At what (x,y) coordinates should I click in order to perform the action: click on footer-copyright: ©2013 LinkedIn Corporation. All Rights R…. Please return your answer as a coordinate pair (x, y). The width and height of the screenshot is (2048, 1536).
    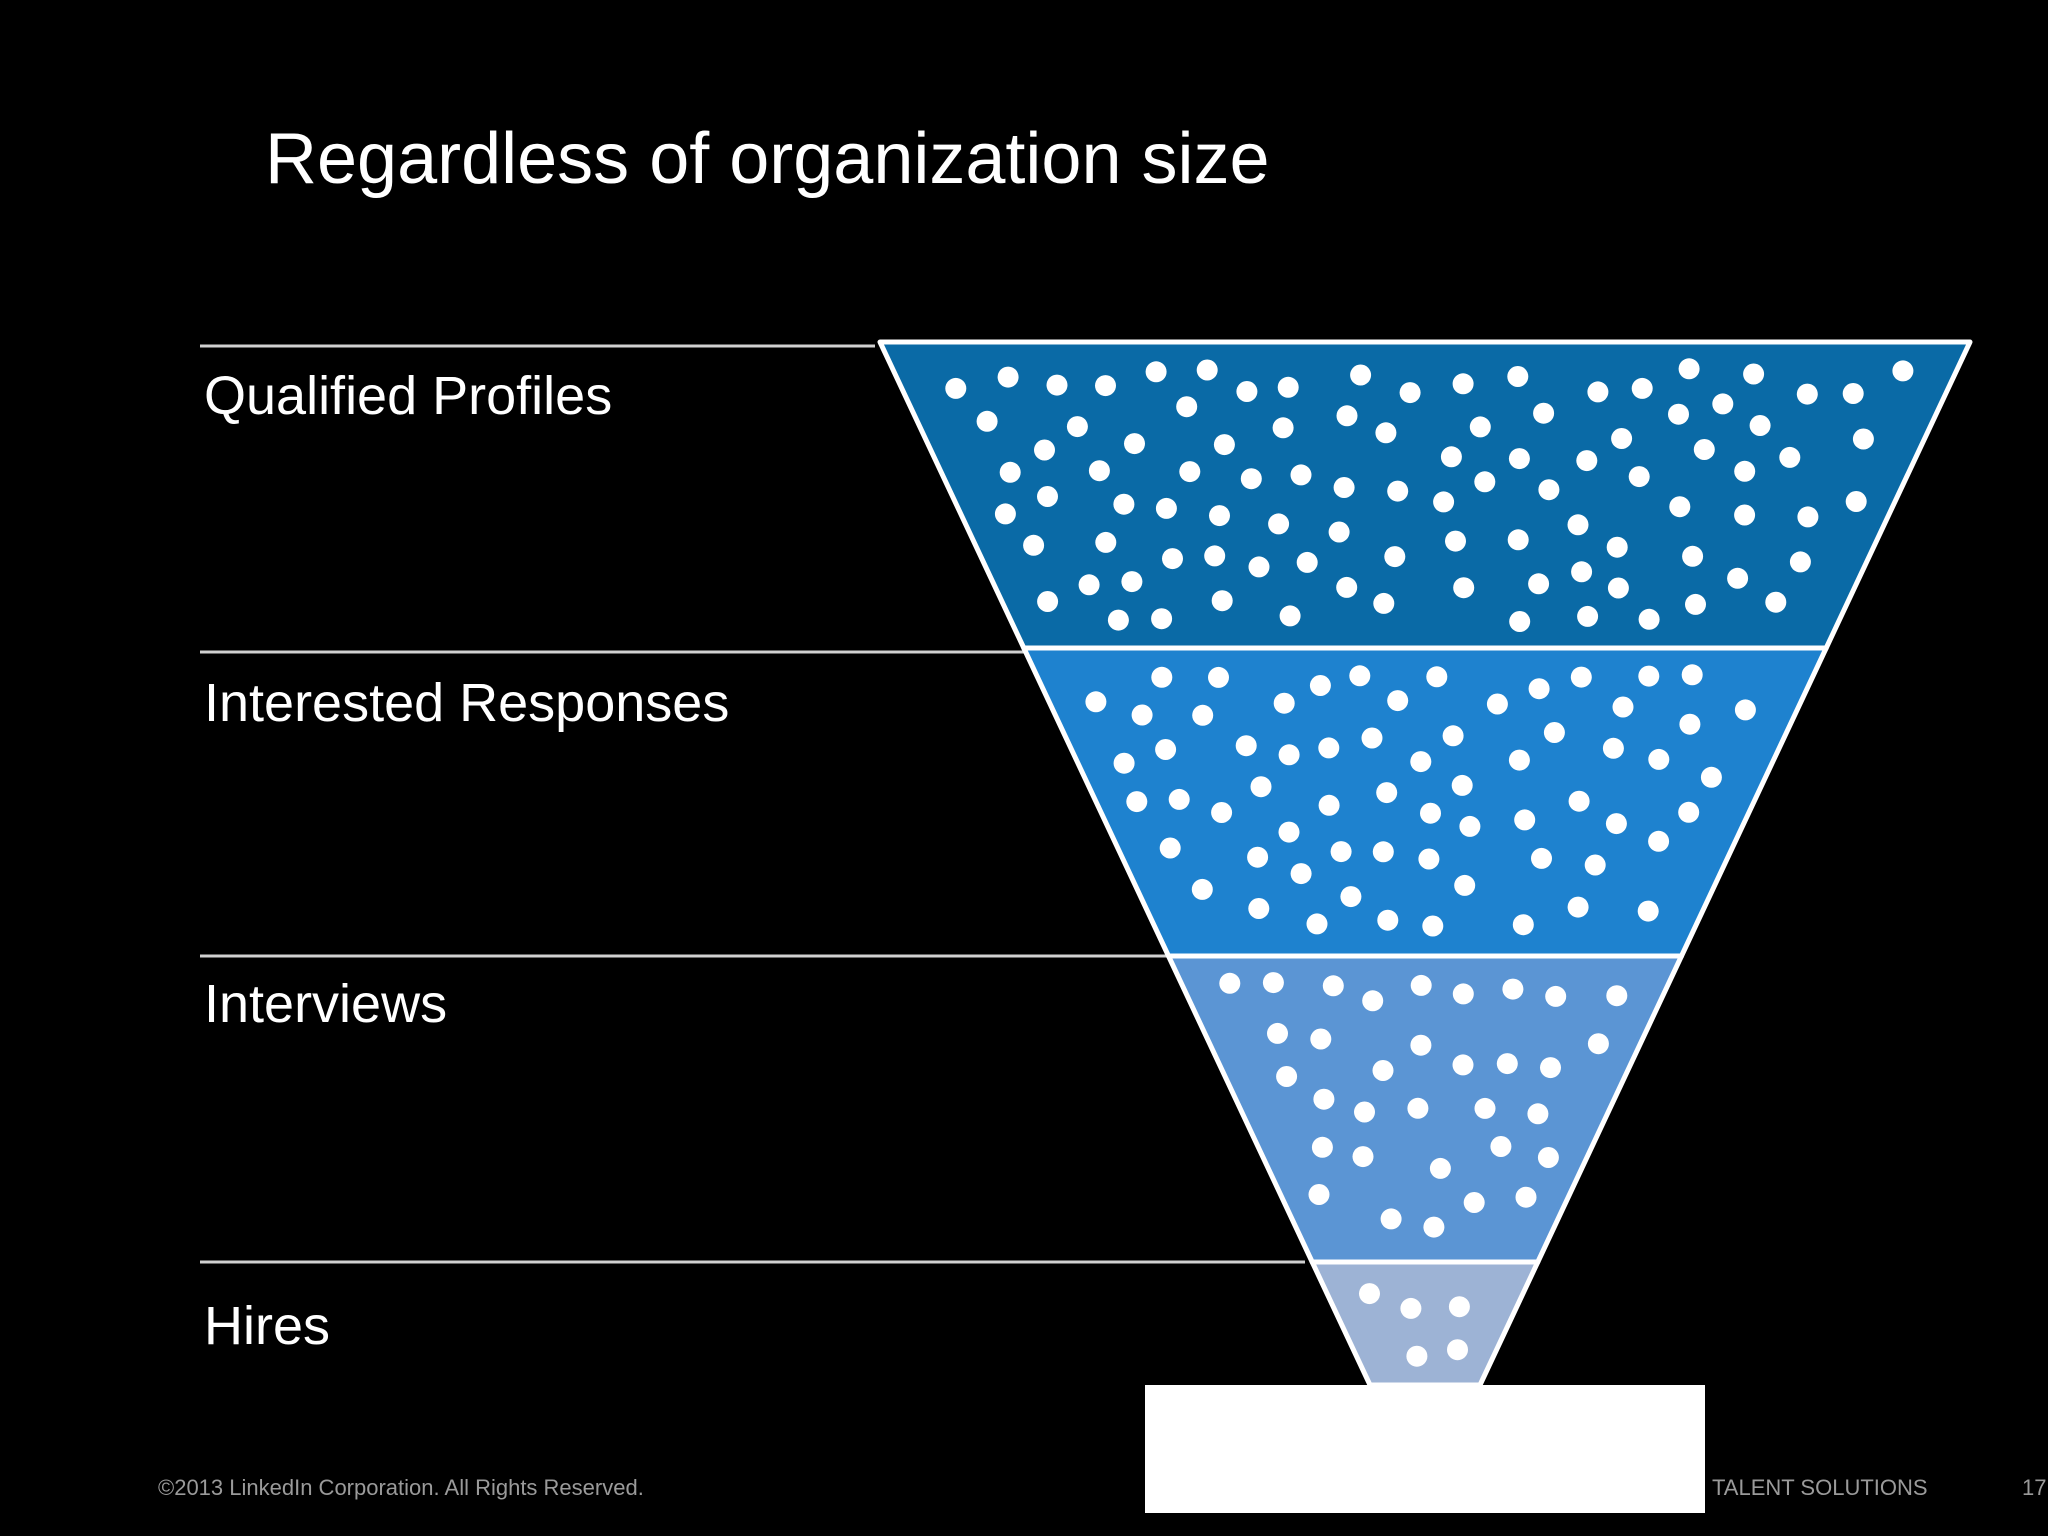
    Looking at the image, I should click on (401, 1487).